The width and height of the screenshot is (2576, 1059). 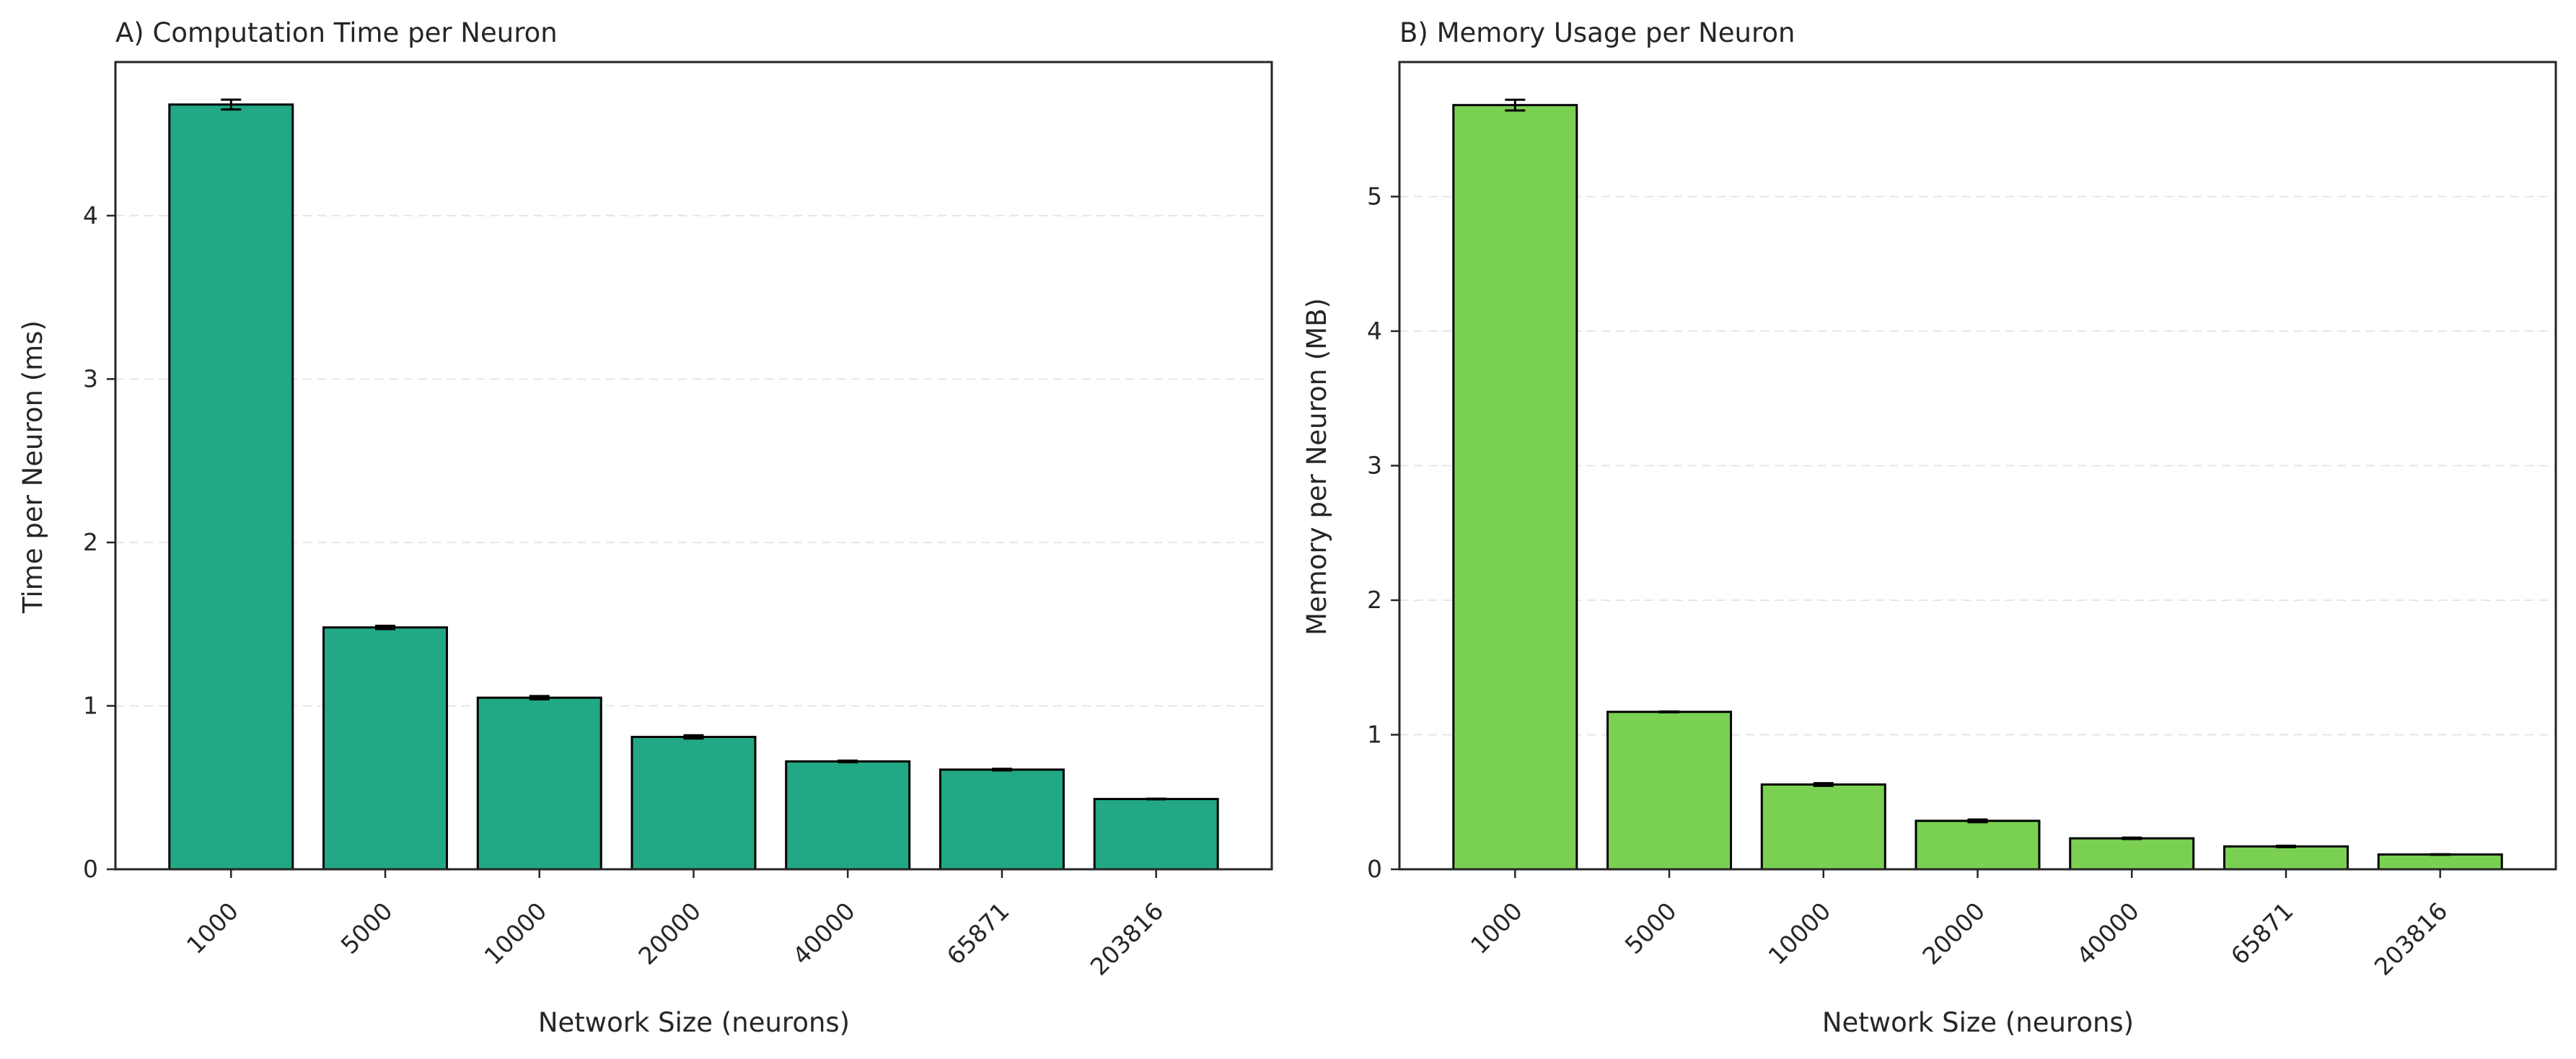 I want to click on panel-b-y-tick-label: 0, so click(x=1374, y=869).